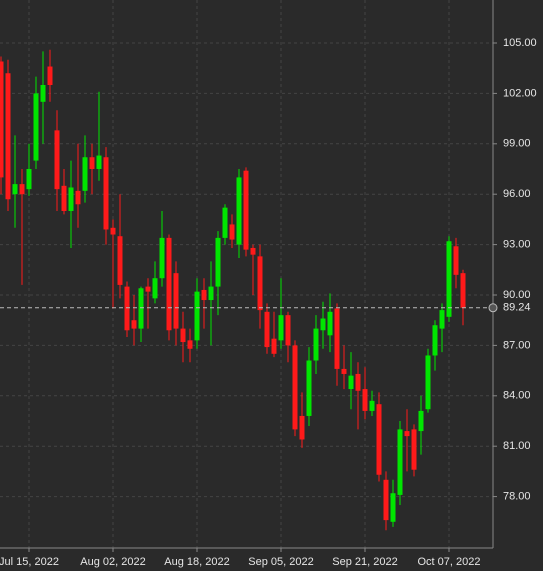  What do you see at coordinates (517, 446) in the screenshot?
I see `y-tick-label: 81.00` at bounding box center [517, 446].